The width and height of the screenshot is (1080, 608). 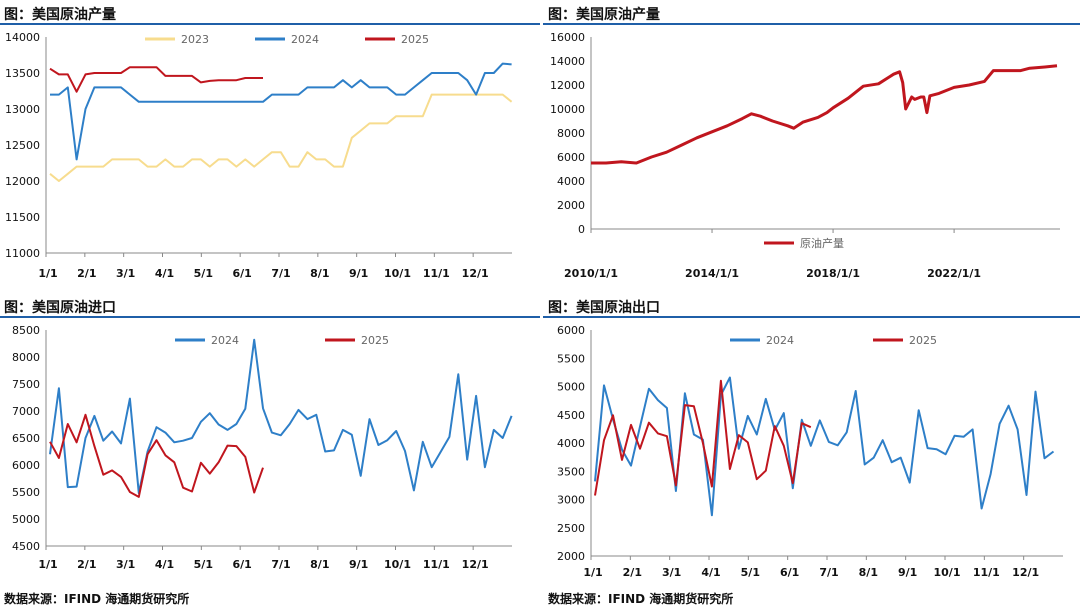 What do you see at coordinates (22, 145) in the screenshot?
I see `y-tick-label: 12500` at bounding box center [22, 145].